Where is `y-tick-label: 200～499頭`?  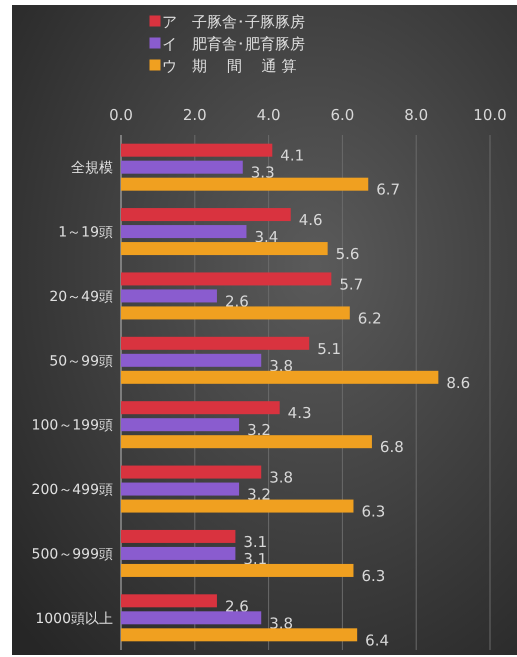
y-tick-label: 200～499頭 is located at coordinates (72, 490).